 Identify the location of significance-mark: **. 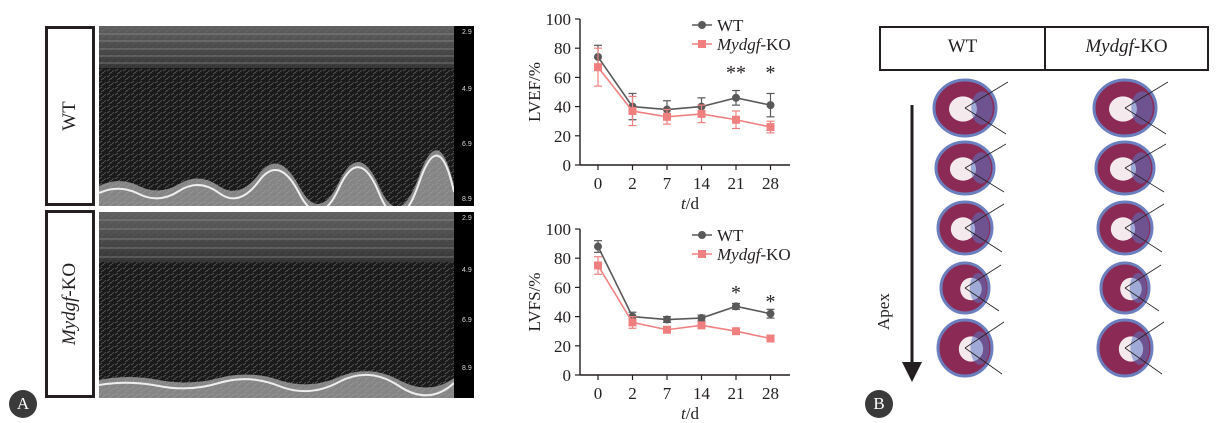
(736, 73).